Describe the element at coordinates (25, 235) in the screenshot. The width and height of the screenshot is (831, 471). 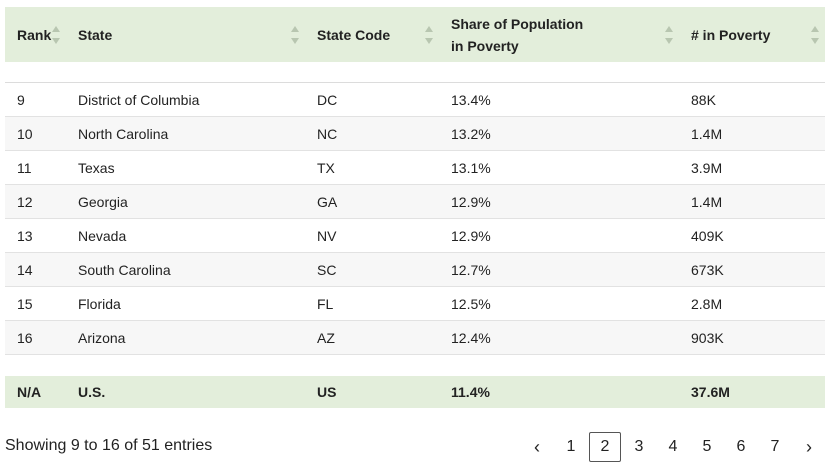
I see `cell-rank: 13` at that location.